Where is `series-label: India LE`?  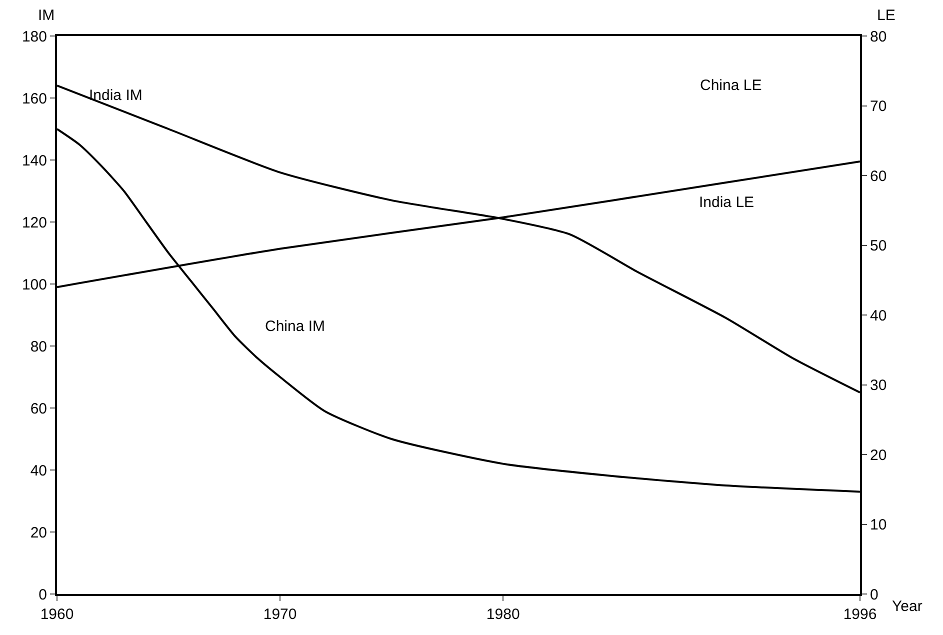
series-label: India LE is located at coordinates (726, 202).